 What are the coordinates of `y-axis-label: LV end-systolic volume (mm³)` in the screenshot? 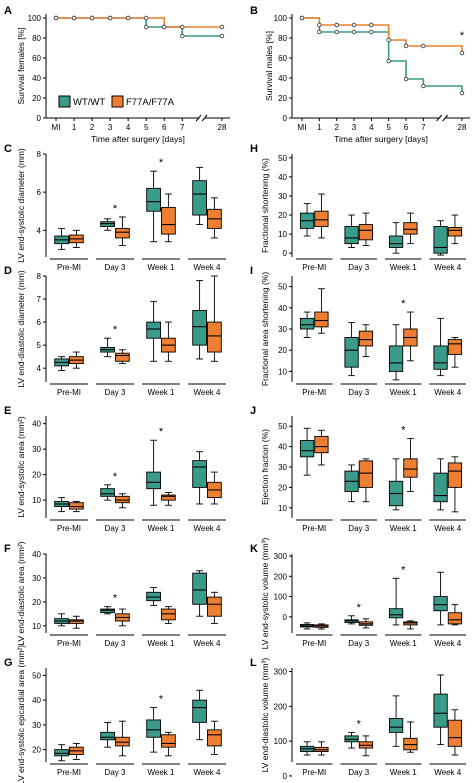 It's located at (265, 593).